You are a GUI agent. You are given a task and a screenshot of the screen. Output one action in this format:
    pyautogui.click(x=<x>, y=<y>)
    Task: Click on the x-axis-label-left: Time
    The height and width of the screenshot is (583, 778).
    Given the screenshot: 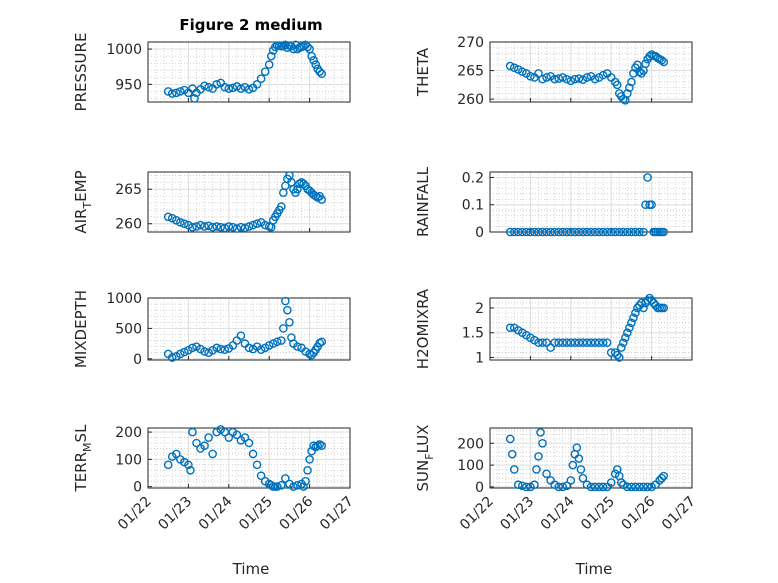 What is the action you would take?
    pyautogui.click(x=251, y=569)
    